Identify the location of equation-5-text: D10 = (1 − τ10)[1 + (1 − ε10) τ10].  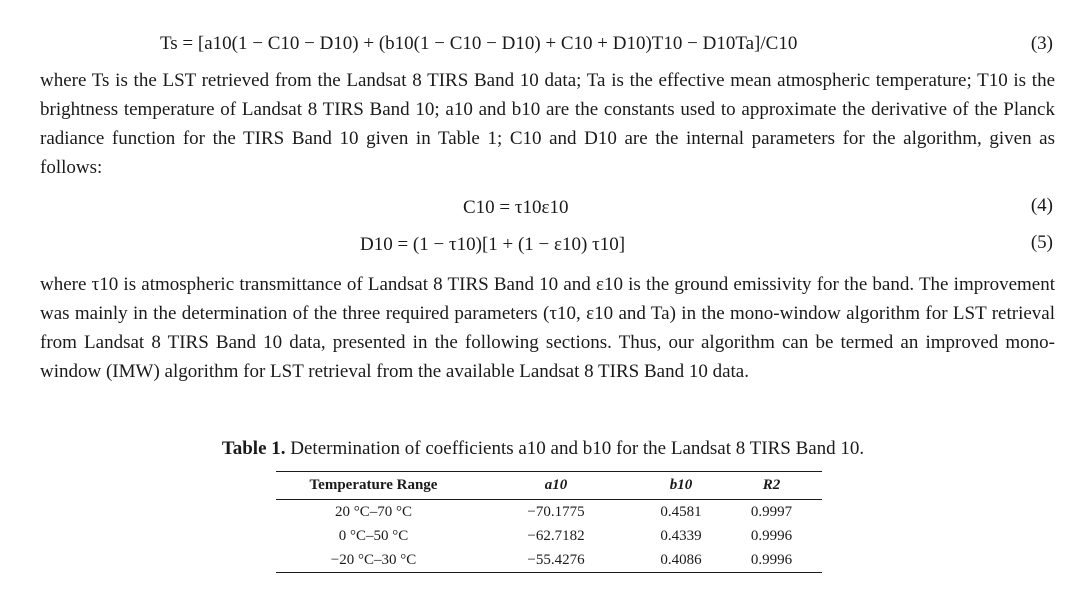
(493, 244).